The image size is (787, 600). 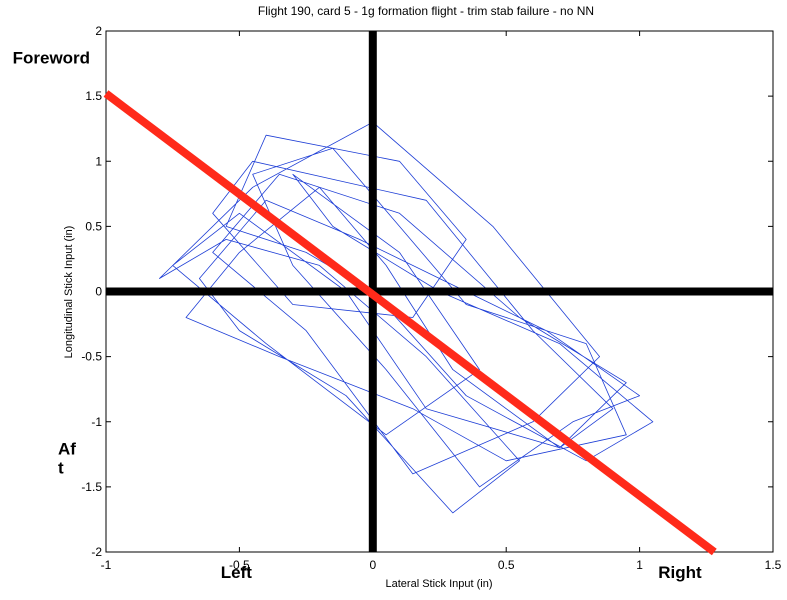 I want to click on y-axis-label: Longitudinal Stick Input (in), so click(x=69, y=292).